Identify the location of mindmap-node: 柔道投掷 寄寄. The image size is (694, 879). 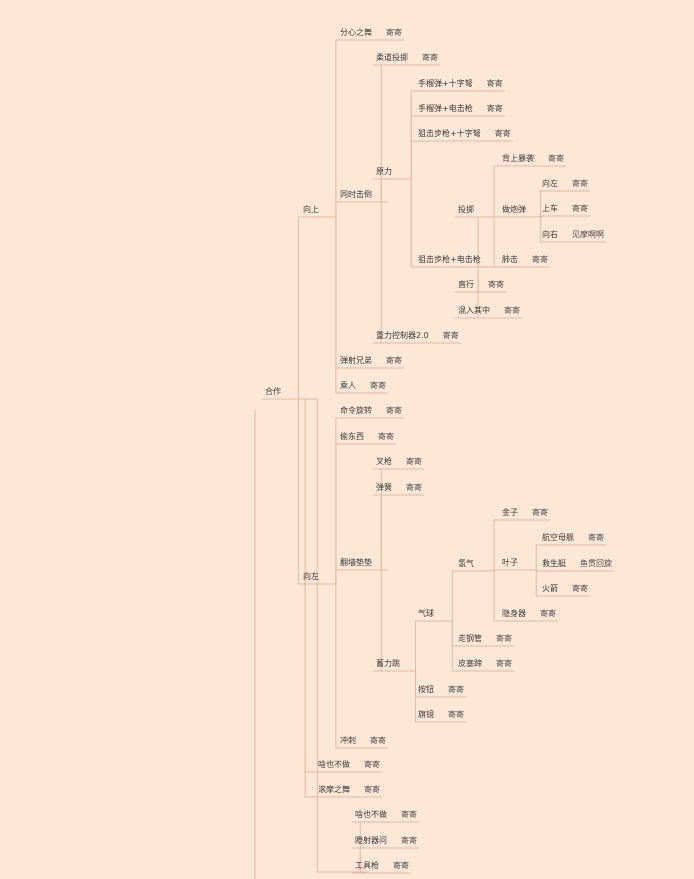
(407, 58).